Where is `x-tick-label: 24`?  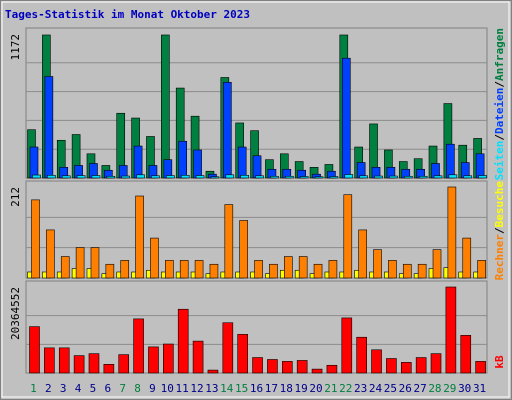
x-tick-label: 24 is located at coordinates (376, 388).